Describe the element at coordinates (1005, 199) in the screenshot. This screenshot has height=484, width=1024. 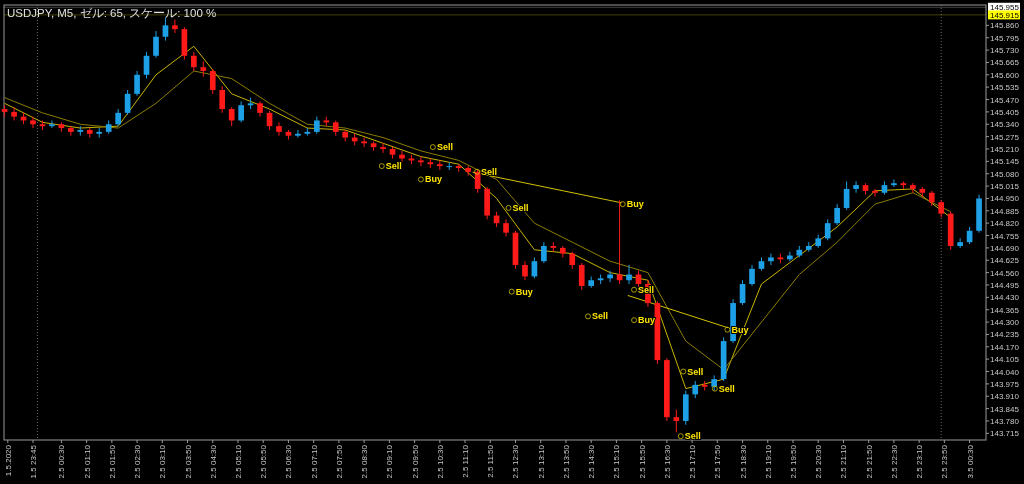
I see `y-tick-label: 144.950` at that location.